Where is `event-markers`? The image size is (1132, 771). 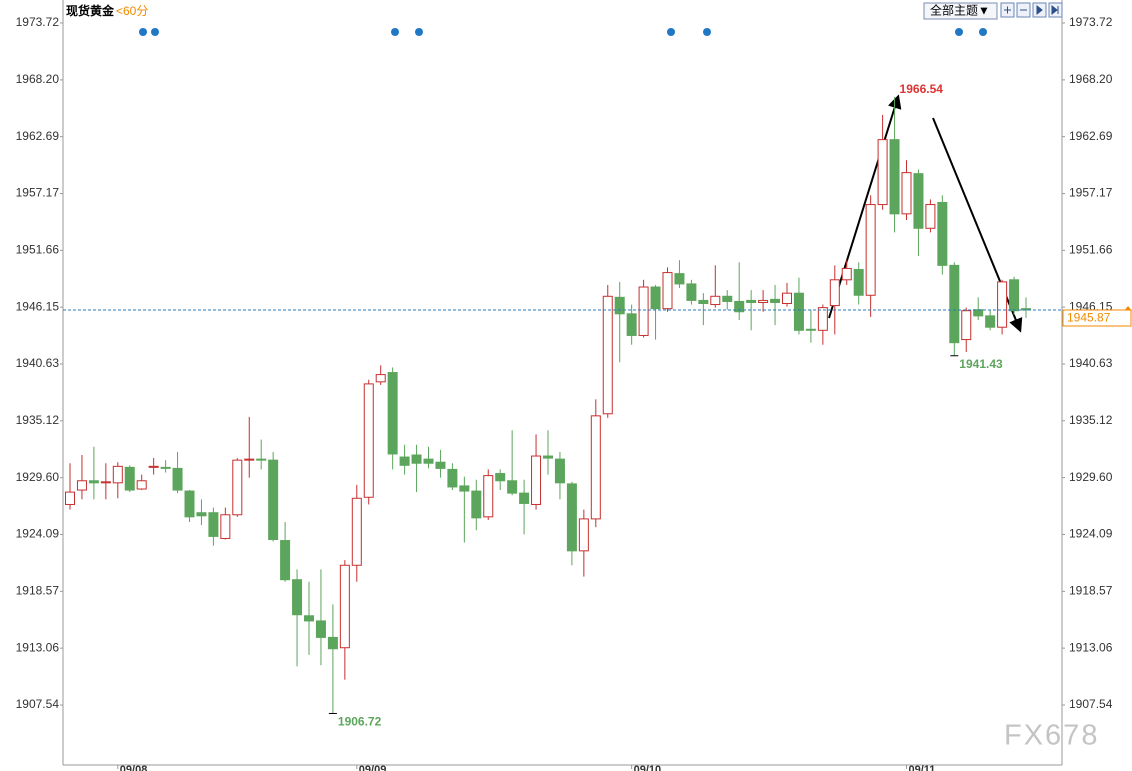
event-markers is located at coordinates (563, 32).